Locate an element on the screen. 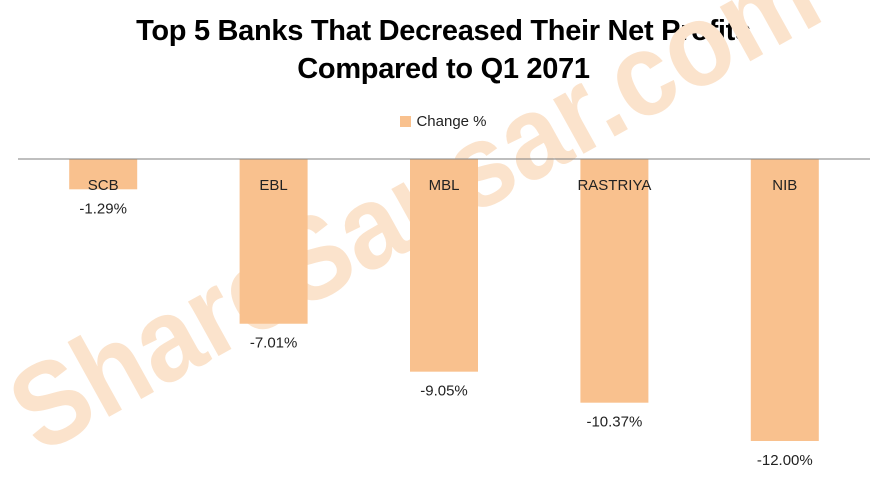 The width and height of the screenshot is (887, 503). chart-title-line-2: Compared to Q1 2071 is located at coordinates (443, 69).